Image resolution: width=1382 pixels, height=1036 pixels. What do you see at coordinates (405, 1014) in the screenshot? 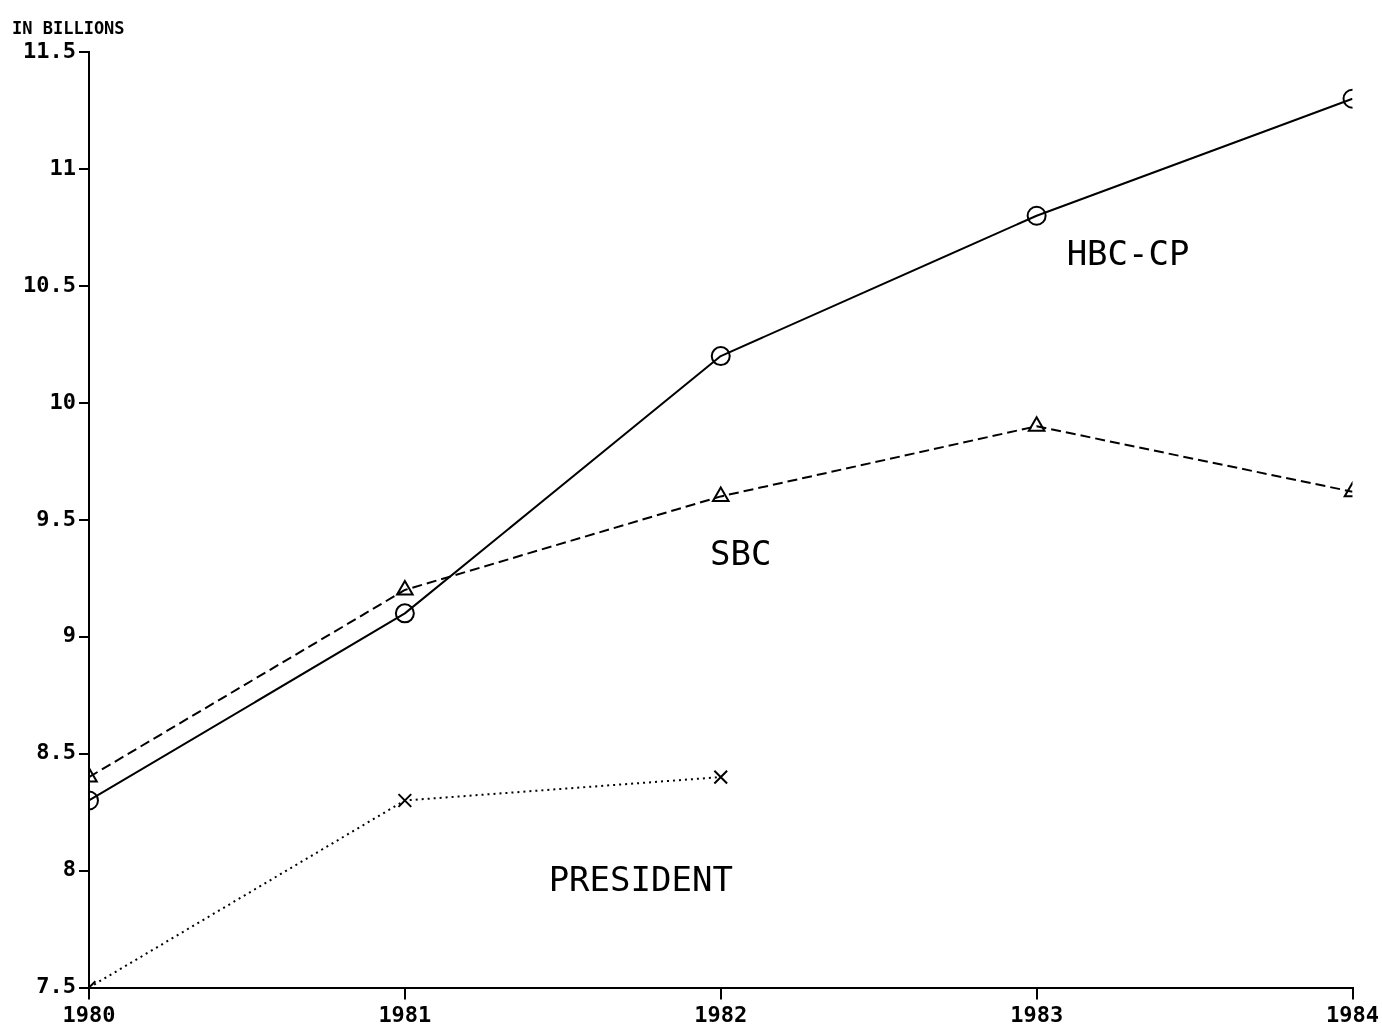
I see `x-tick-label: 1981` at bounding box center [405, 1014].